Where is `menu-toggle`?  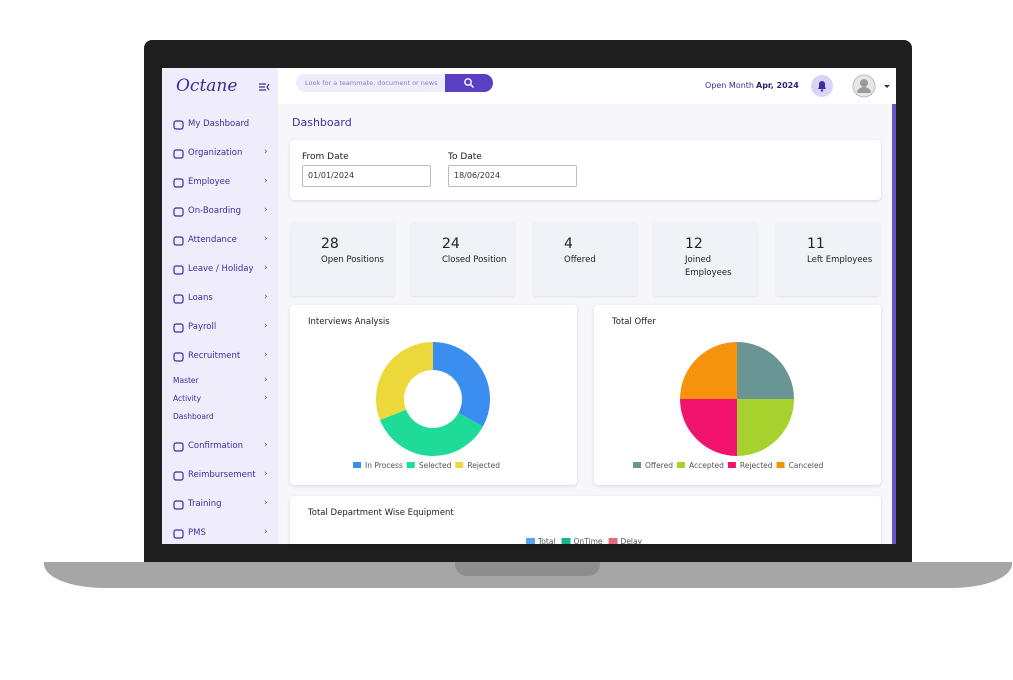
menu-toggle is located at coordinates (264, 87).